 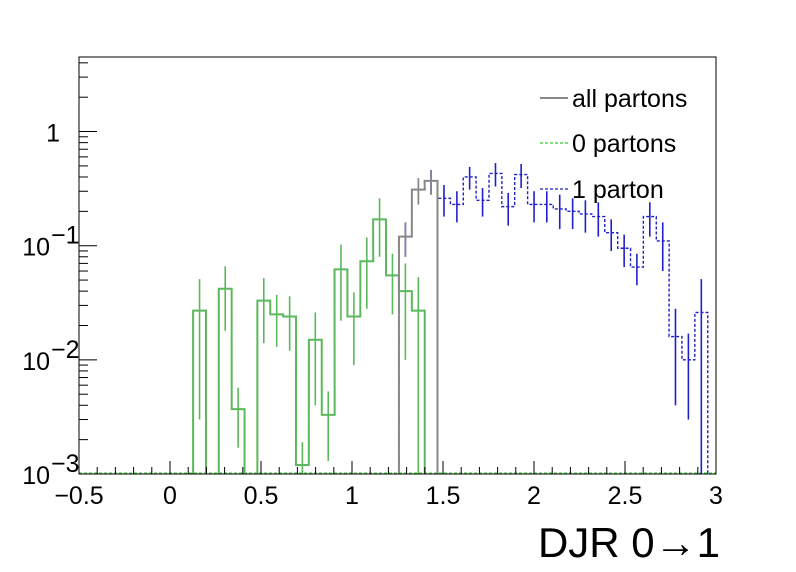 I want to click on series-all-partons, so click(x=418, y=322).